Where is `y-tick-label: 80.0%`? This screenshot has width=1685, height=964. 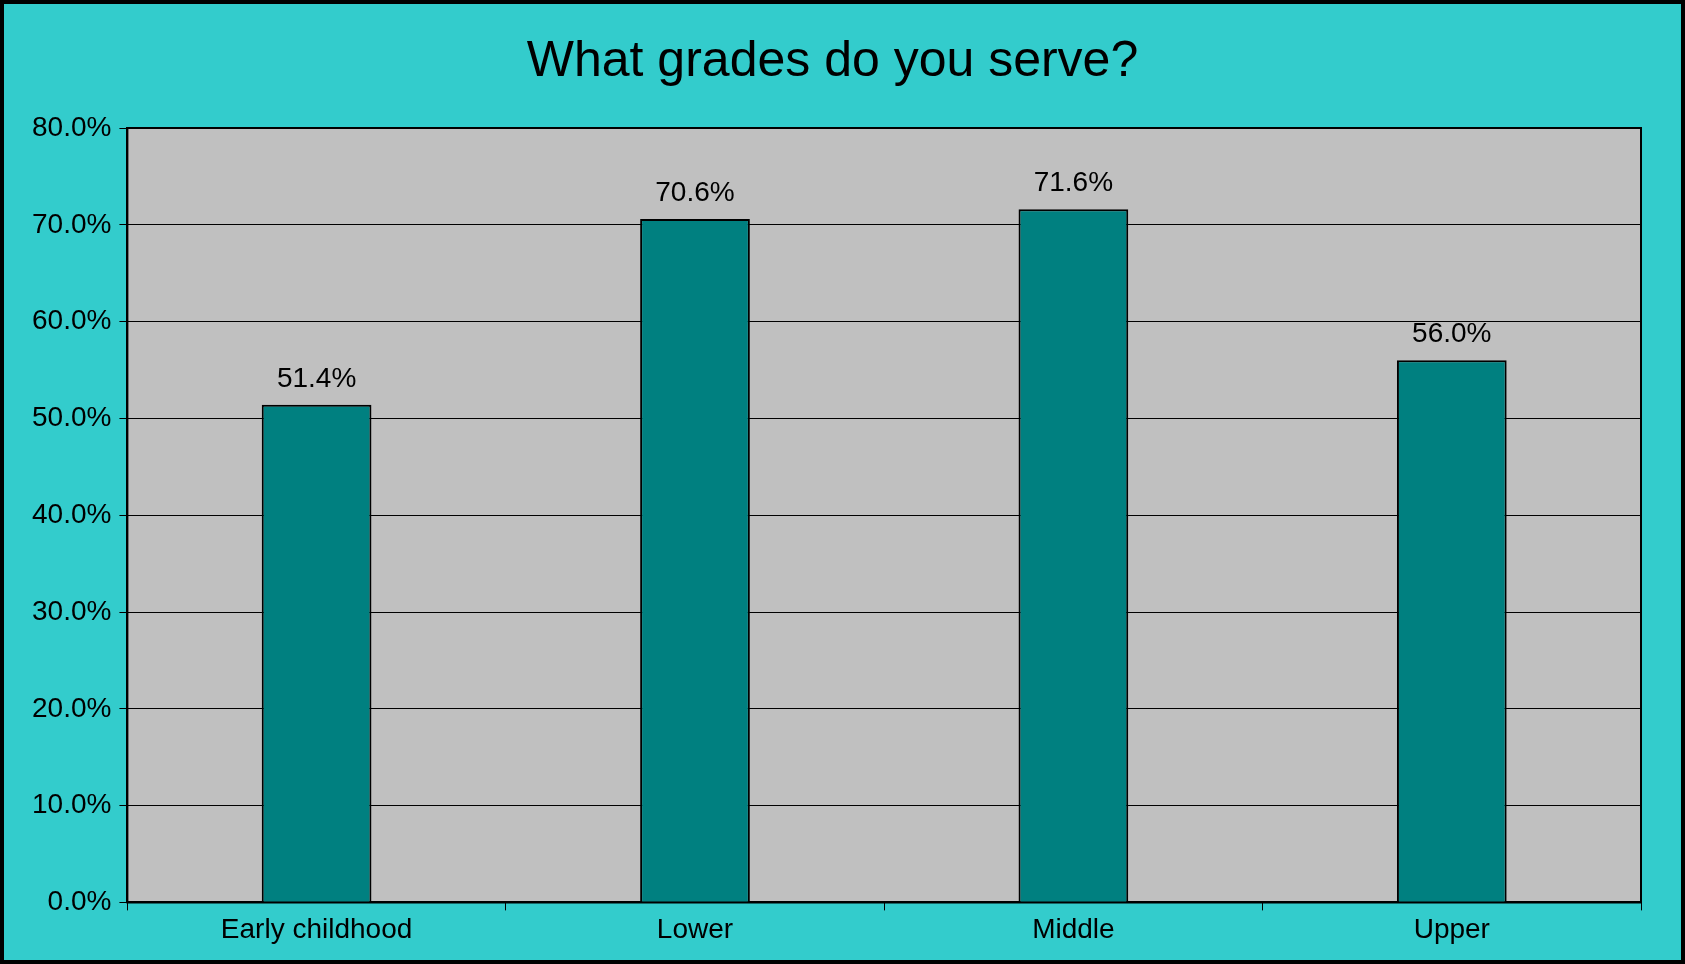
y-tick-label: 80.0% is located at coordinates (71, 126).